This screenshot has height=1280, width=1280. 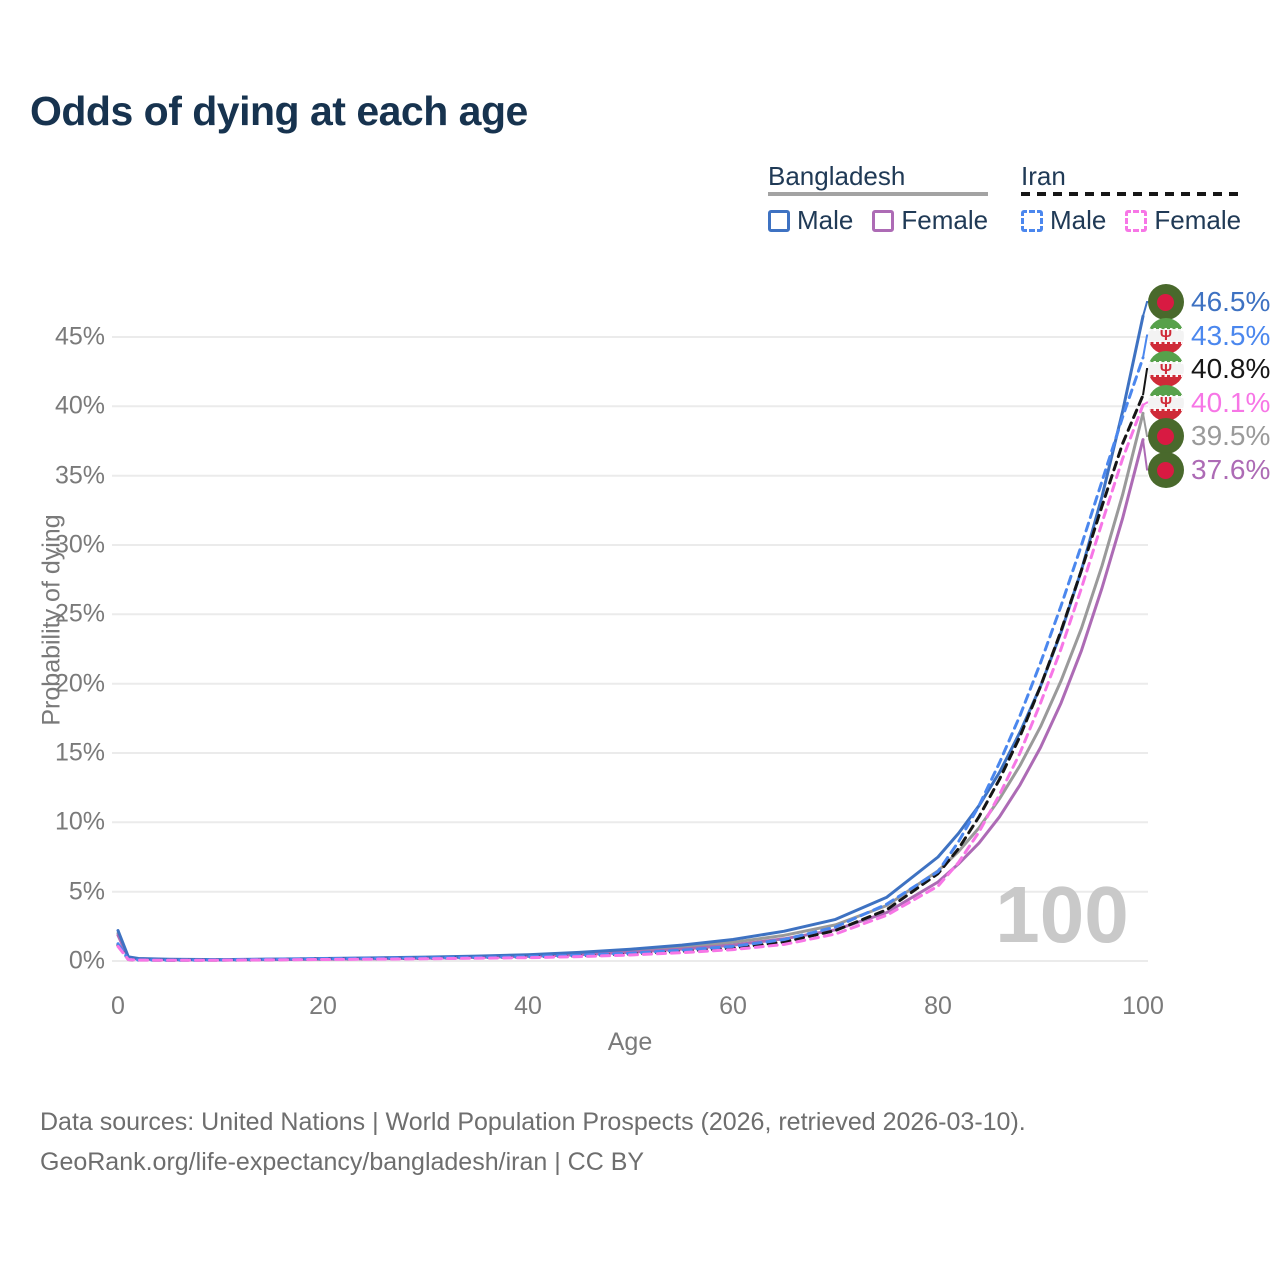 What do you see at coordinates (779, 220) in the screenshot?
I see `bangladesh-male-swatch-icon` at bounding box center [779, 220].